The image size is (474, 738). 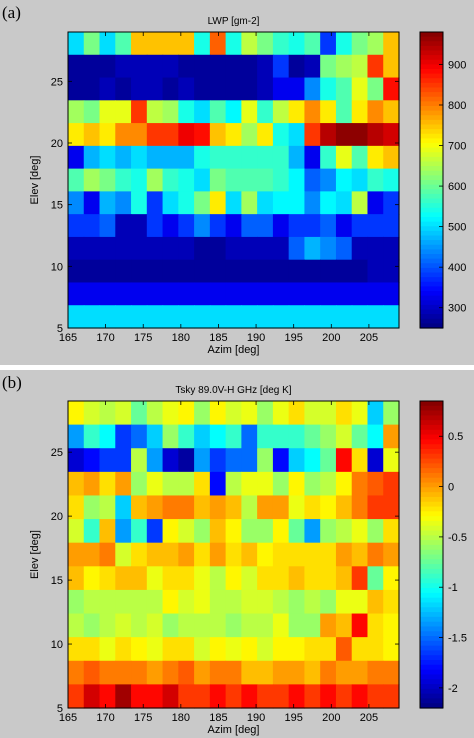 I want to click on colorbar-tick-label: 0, so click(x=451, y=488).